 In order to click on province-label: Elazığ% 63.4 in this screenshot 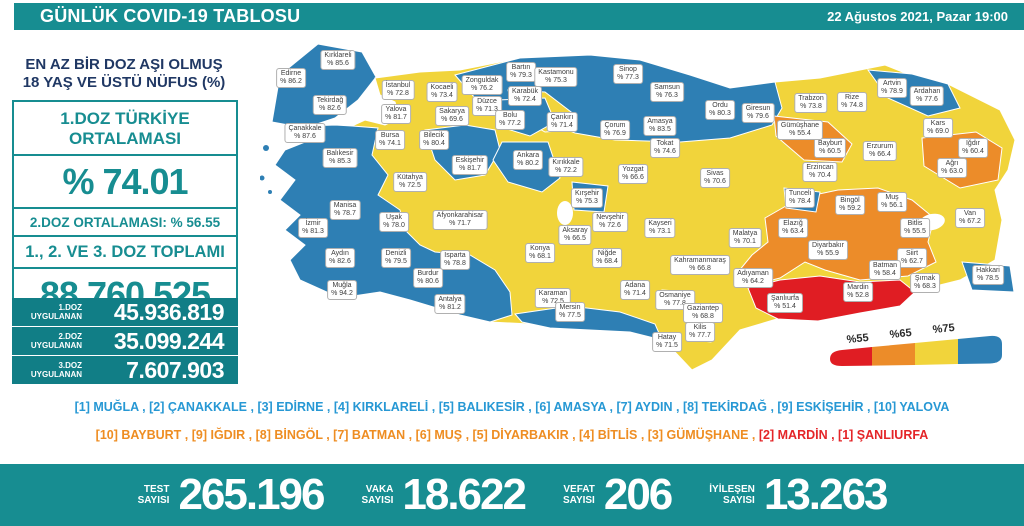, I will do `click(793, 228)`.